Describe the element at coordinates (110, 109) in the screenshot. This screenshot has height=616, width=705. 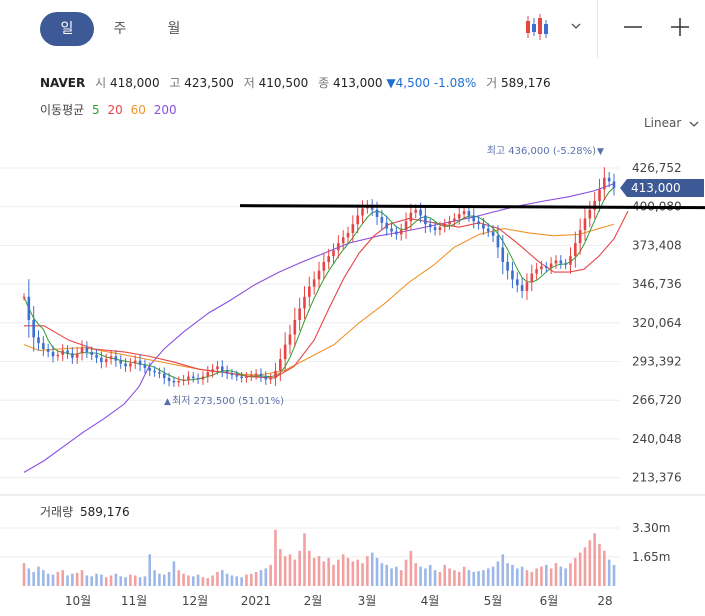
I see `moving-average-legend: 이동평균 5 20 60 200` at that location.